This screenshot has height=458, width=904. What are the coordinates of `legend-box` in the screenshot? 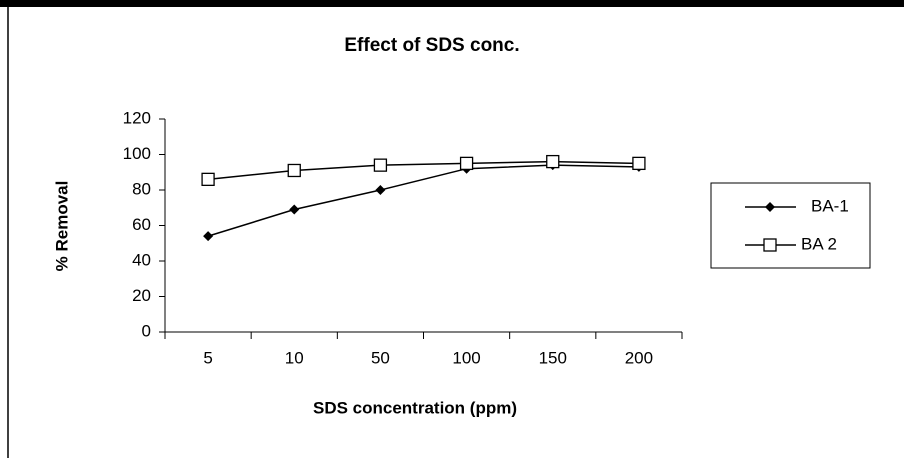 It's located at (790, 225).